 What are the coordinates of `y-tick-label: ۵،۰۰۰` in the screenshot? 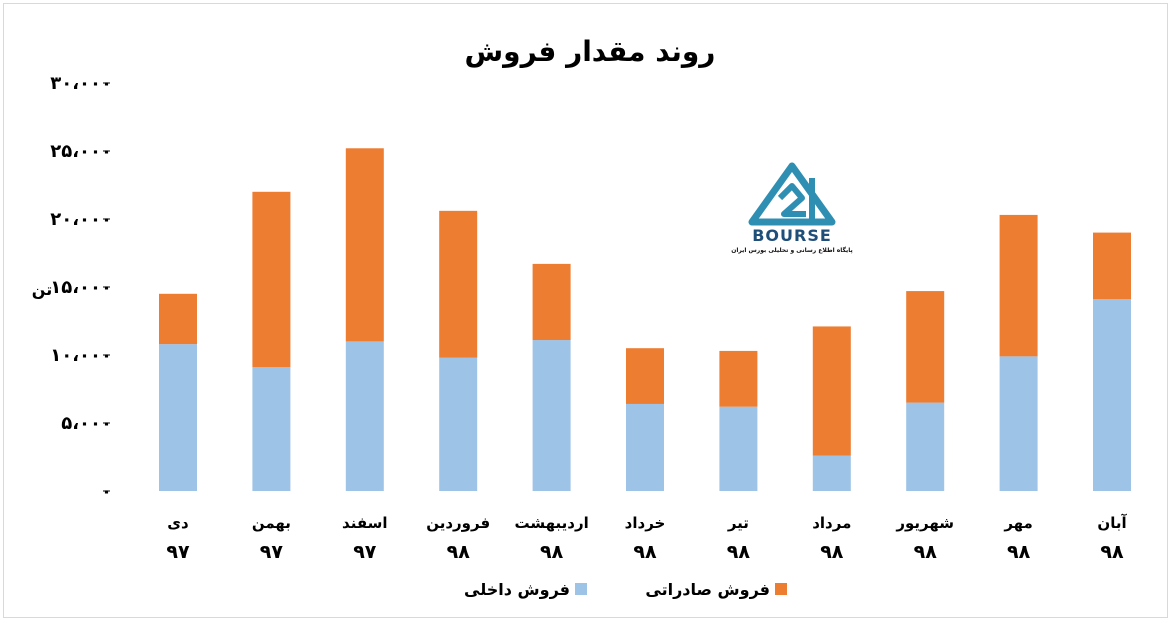 It's located at (86, 423).